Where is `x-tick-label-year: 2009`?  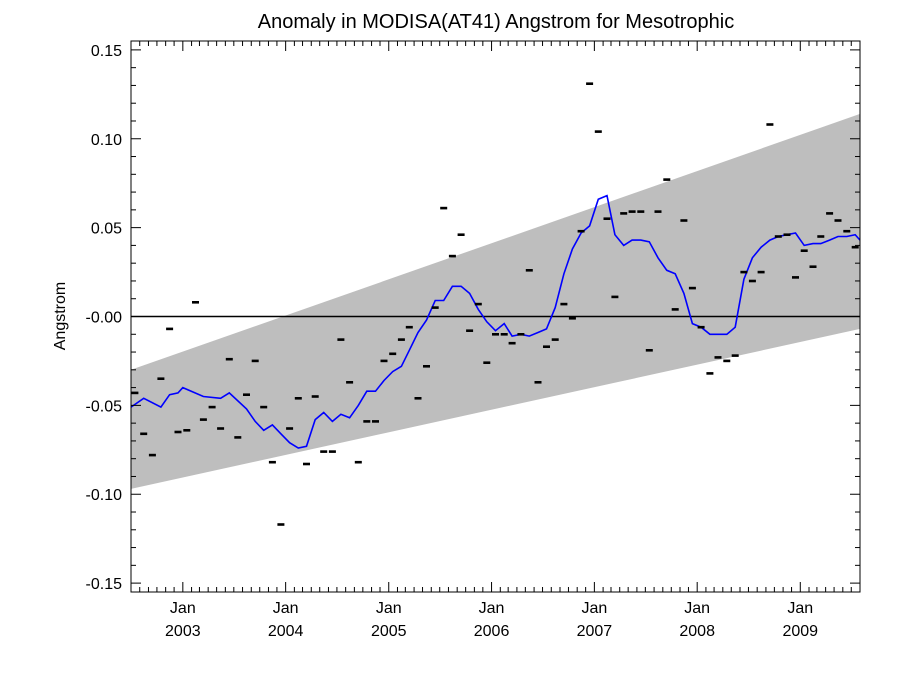 x-tick-label-year: 2009 is located at coordinates (800, 631).